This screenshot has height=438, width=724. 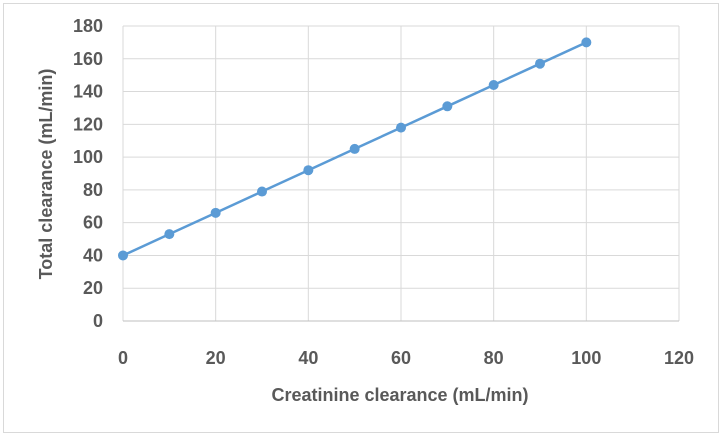 What do you see at coordinates (88, 157) in the screenshot?
I see `y-tick-label: 100` at bounding box center [88, 157].